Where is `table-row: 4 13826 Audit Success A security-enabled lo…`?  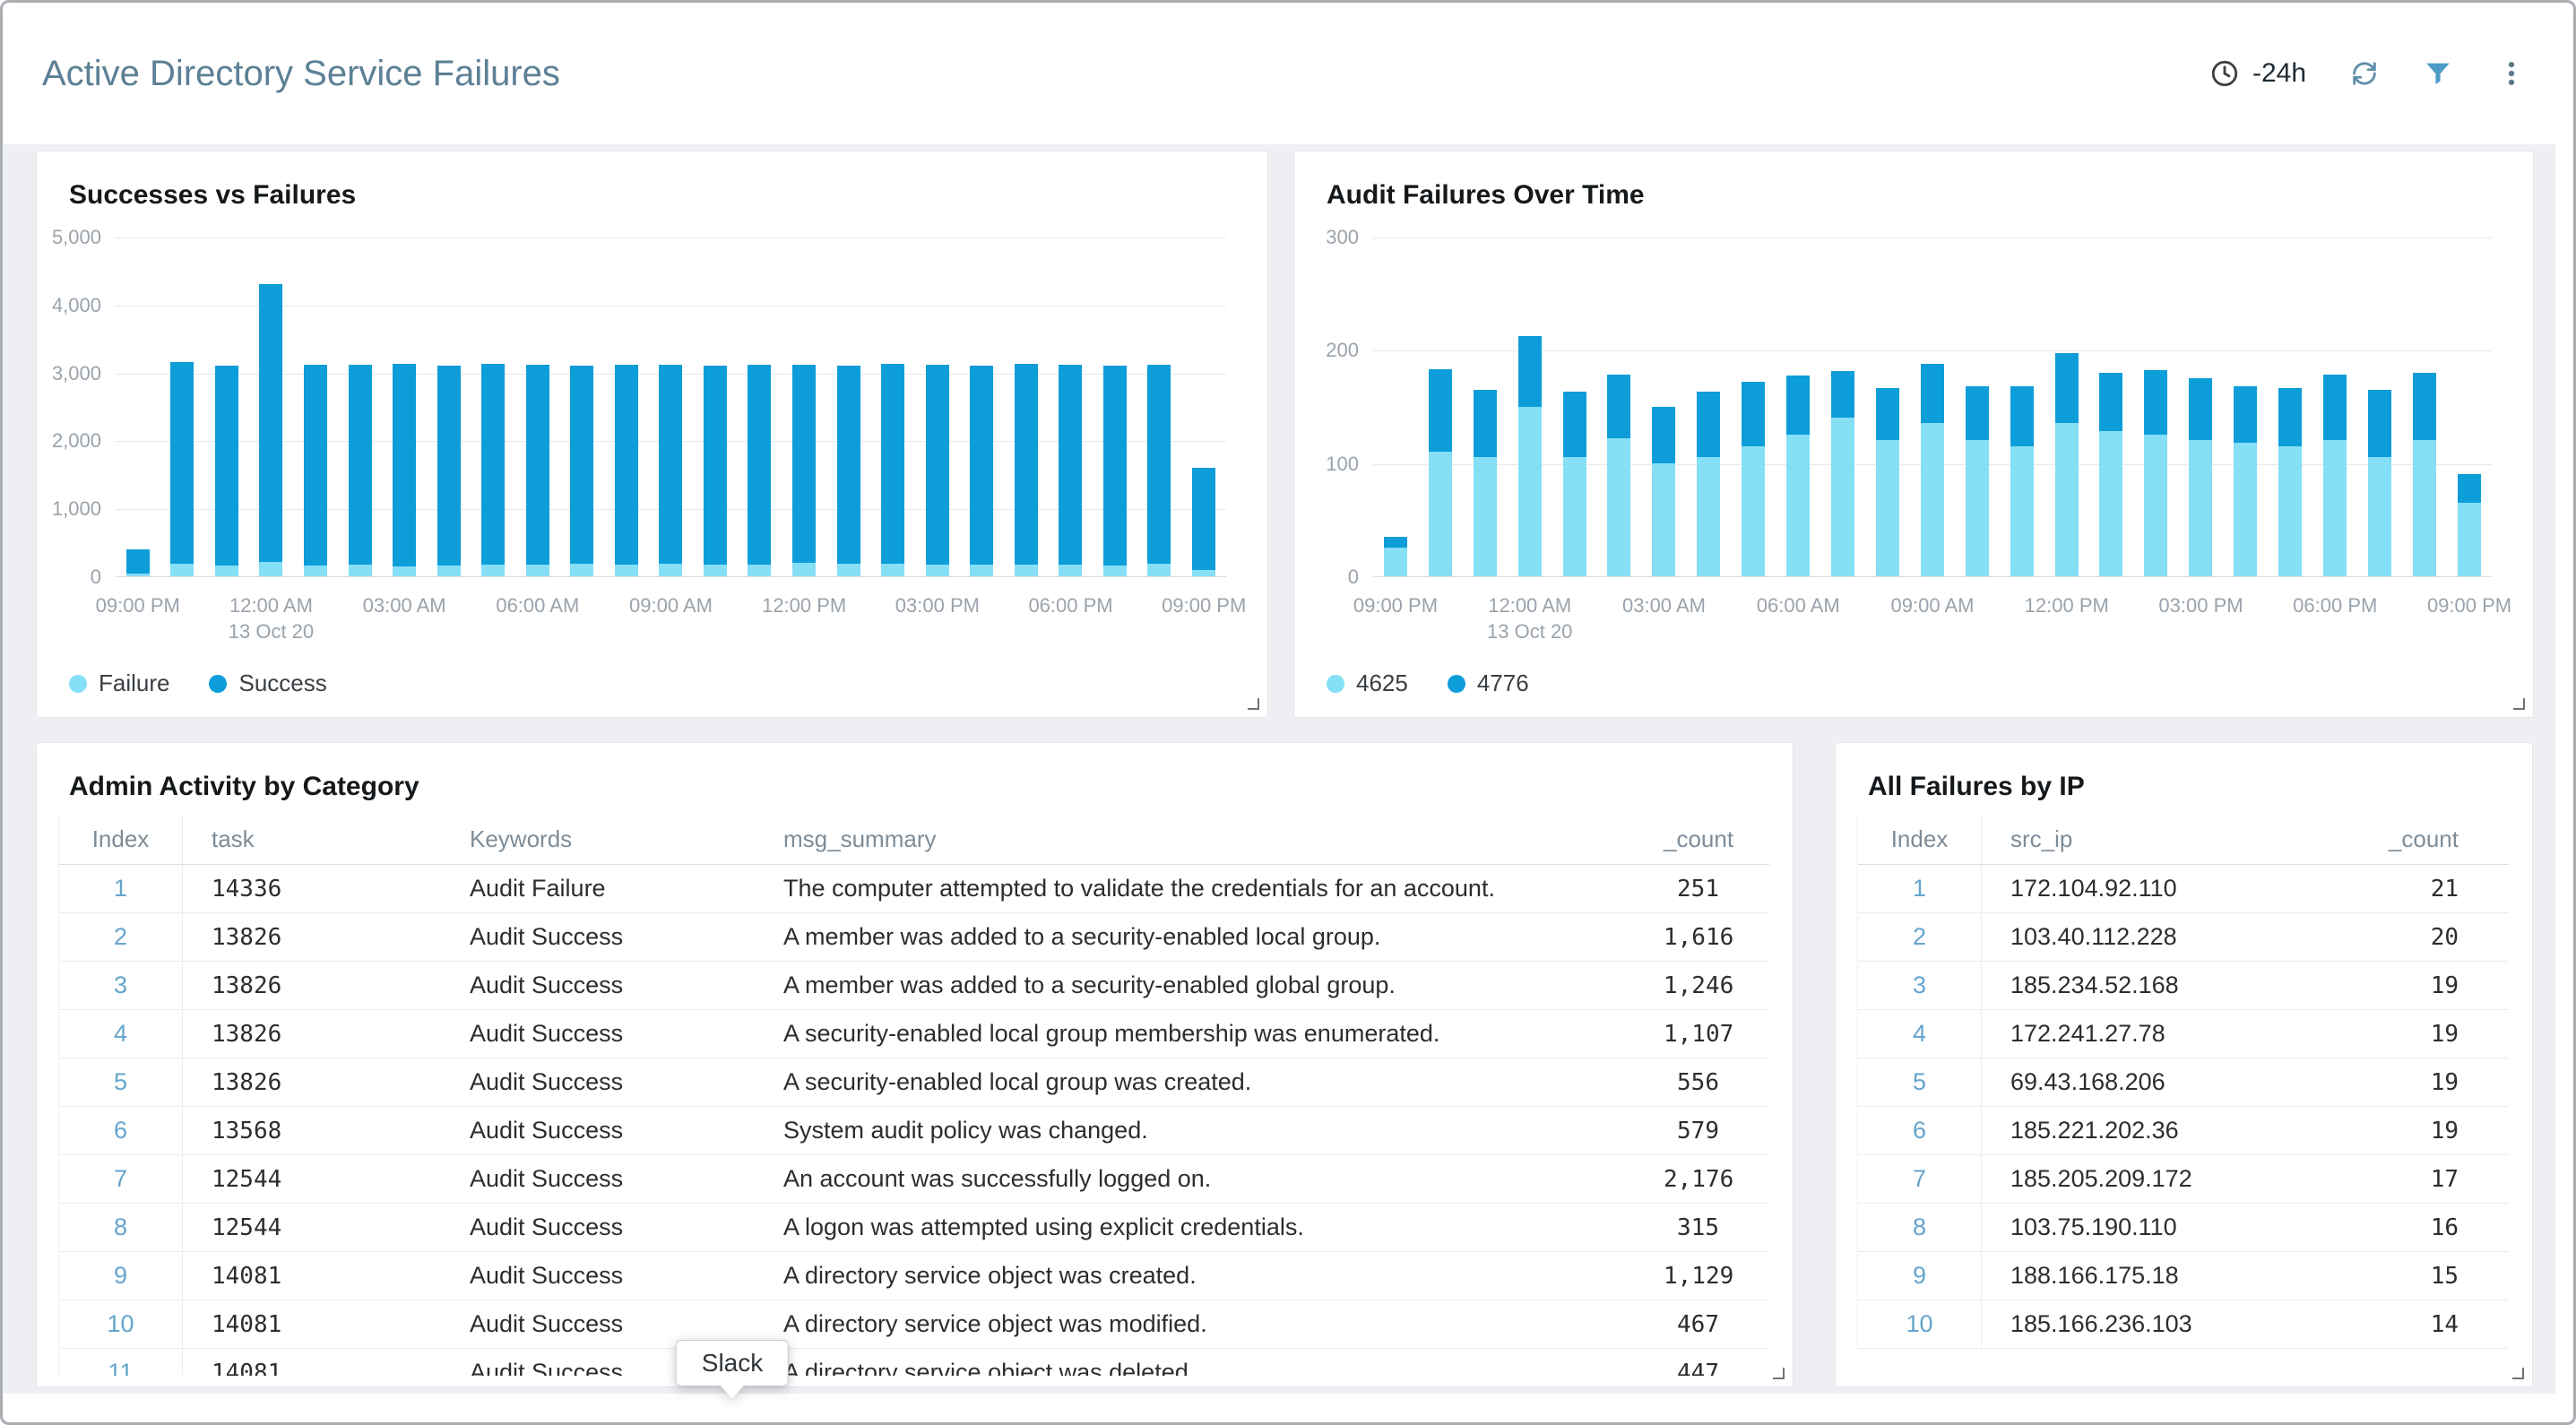 table-row: 4 13826 Audit Success A security-enabled lo… is located at coordinates (914, 1034).